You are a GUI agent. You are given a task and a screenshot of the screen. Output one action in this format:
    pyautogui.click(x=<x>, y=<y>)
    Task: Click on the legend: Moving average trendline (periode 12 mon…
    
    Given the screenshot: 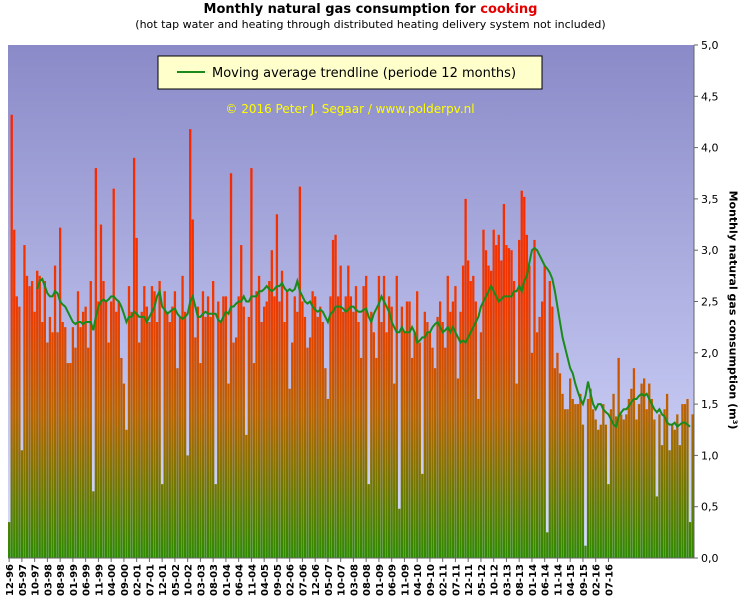 What is the action you would take?
    pyautogui.click(x=350, y=72)
    